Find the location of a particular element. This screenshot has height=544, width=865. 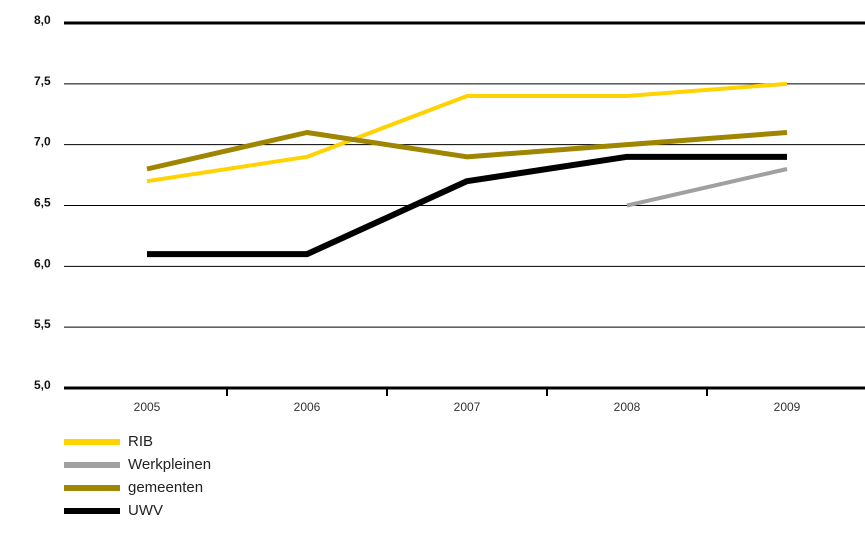

legend-label-rib: RIB is located at coordinates (141, 441).